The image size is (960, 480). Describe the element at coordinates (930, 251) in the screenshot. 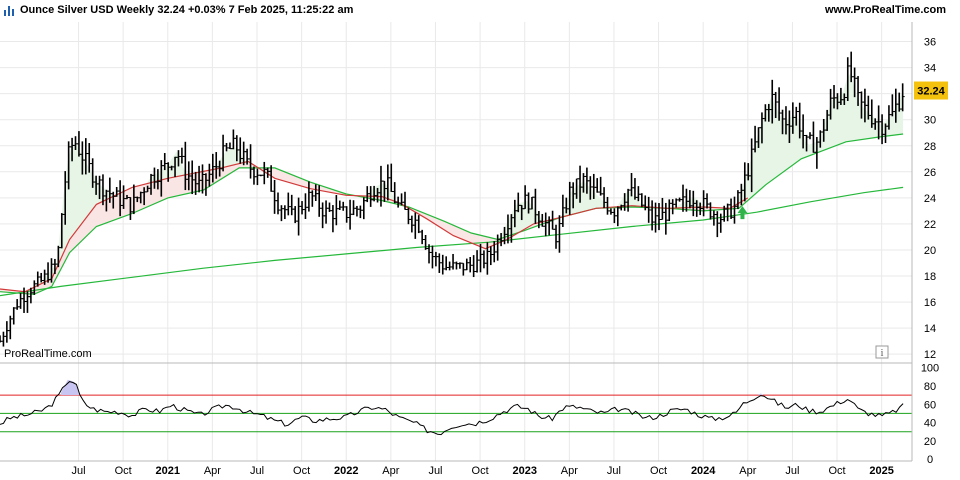

I see `price-tick-label: 20` at that location.